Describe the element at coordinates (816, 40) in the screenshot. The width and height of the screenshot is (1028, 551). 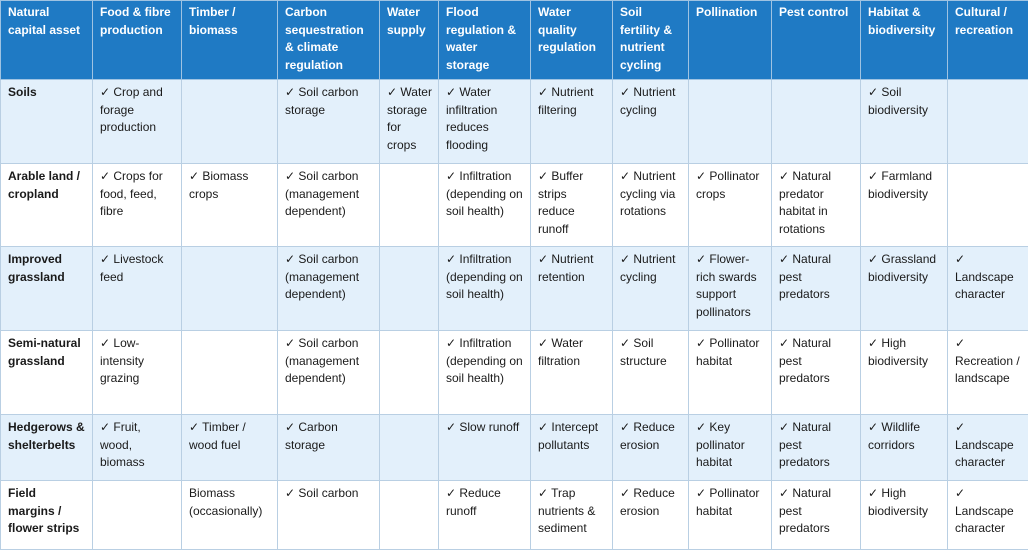
I see `header-pest-control: Pest control` at that location.